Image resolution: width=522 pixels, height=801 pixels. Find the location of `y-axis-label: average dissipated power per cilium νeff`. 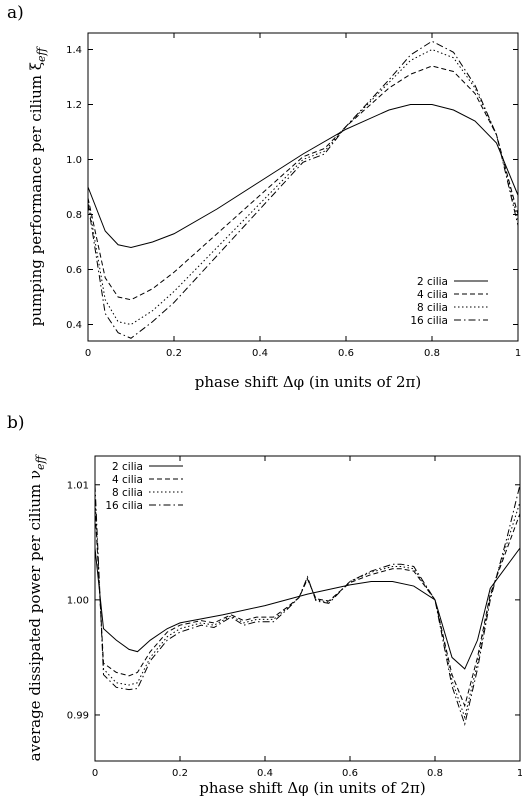

y-axis-label: average dissipated power per cilium νeff is located at coordinates (36, 607).